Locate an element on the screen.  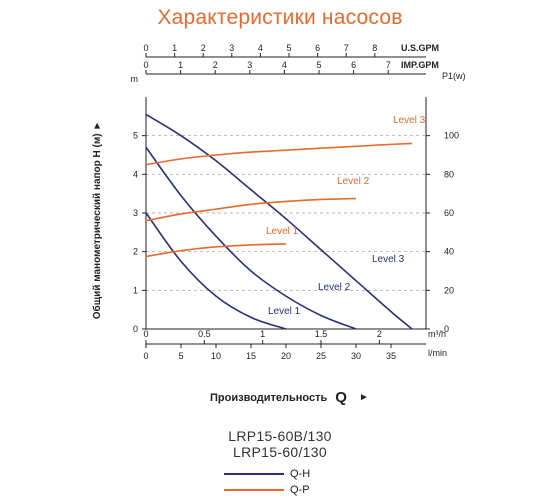
model-2: LRP15-60/130 is located at coordinates (280, 452).